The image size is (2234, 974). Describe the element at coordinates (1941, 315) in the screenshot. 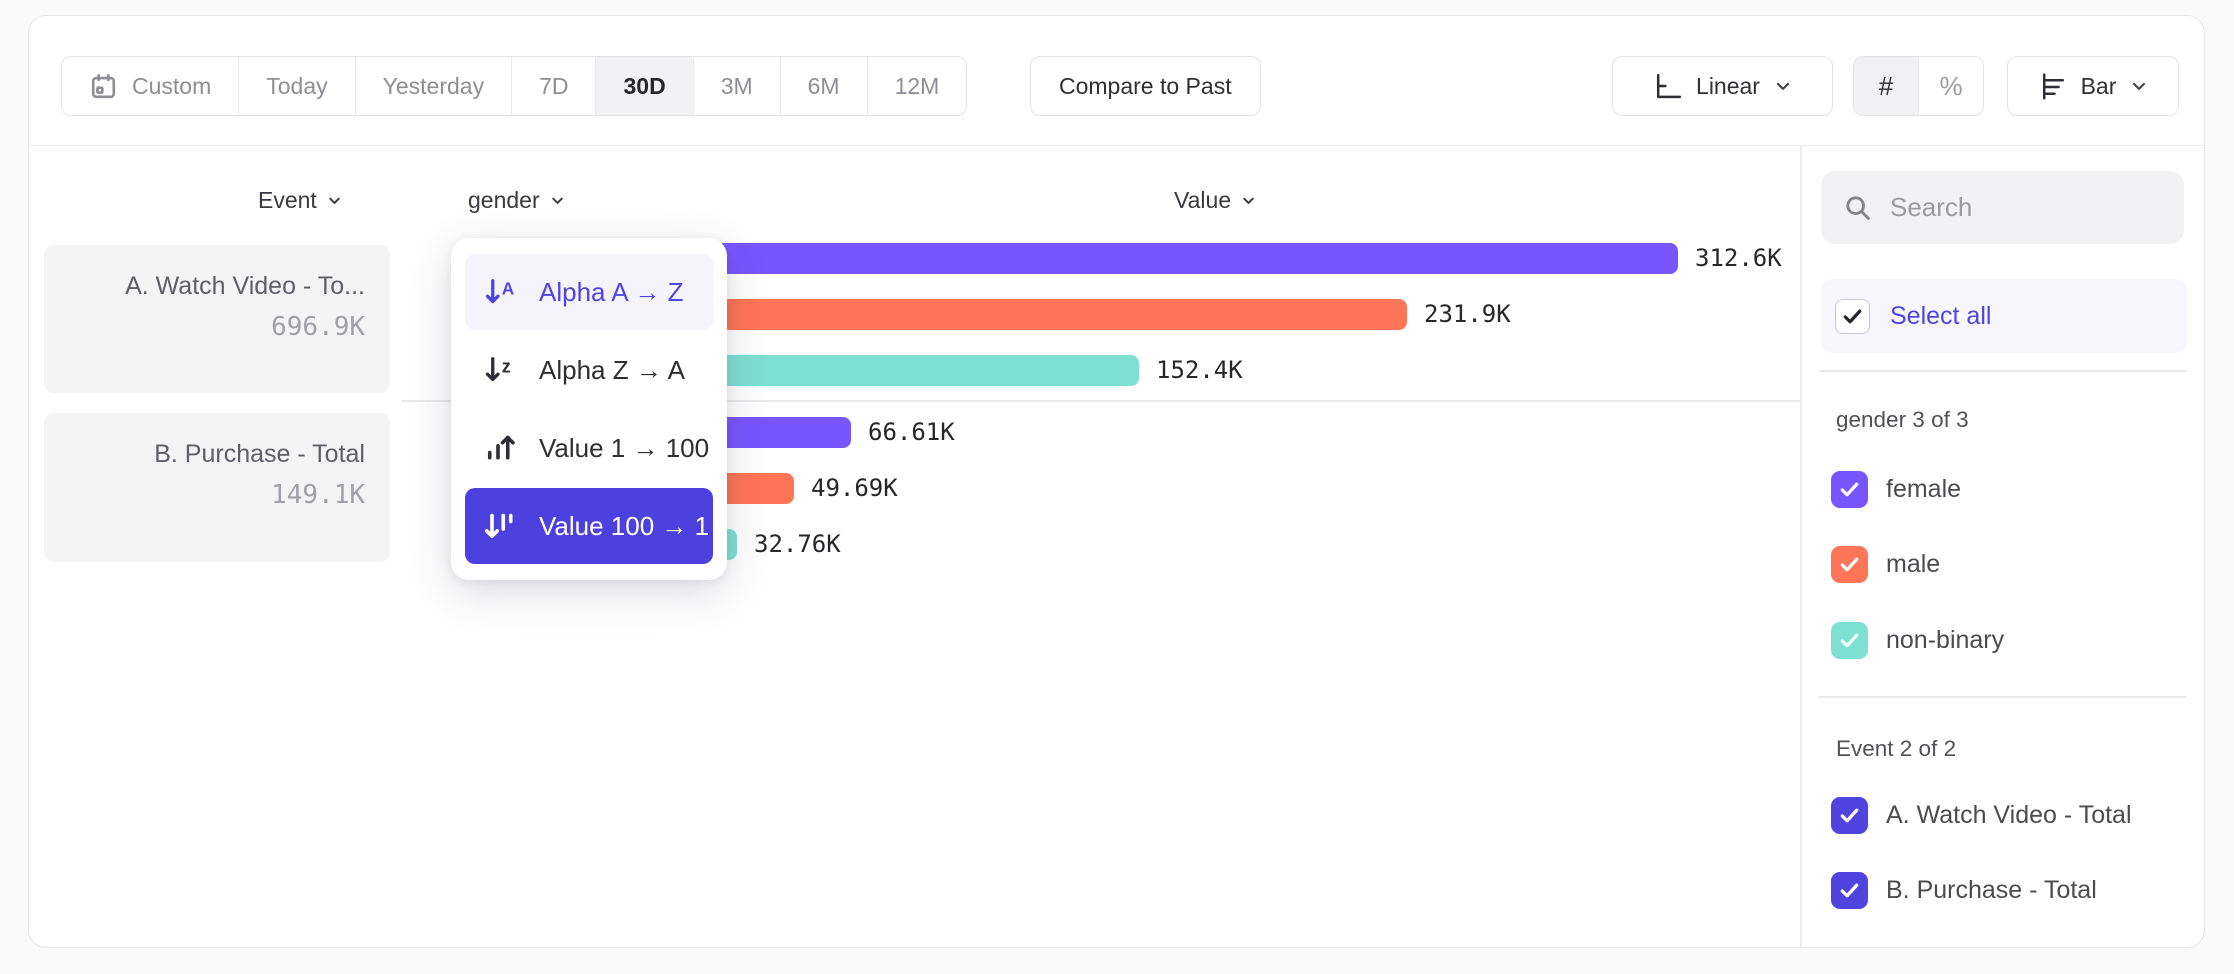

I see `select-all-label: Select all` at that location.